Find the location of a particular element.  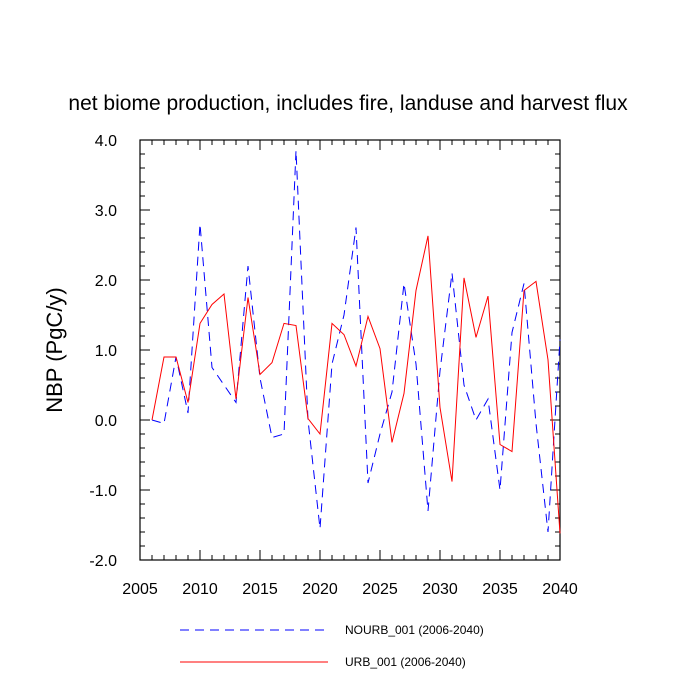

x-tick-label: 2010 is located at coordinates (200, 589).